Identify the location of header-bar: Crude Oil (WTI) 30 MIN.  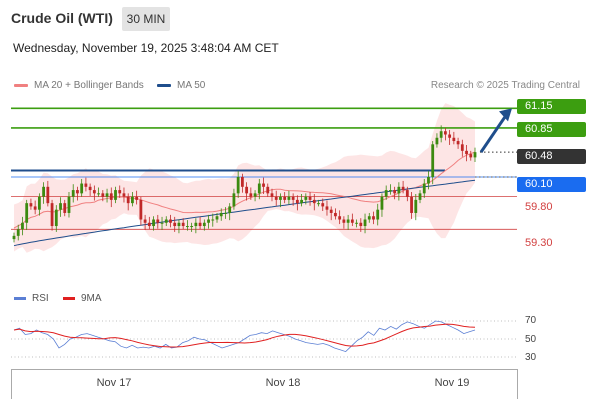
(295, 18).